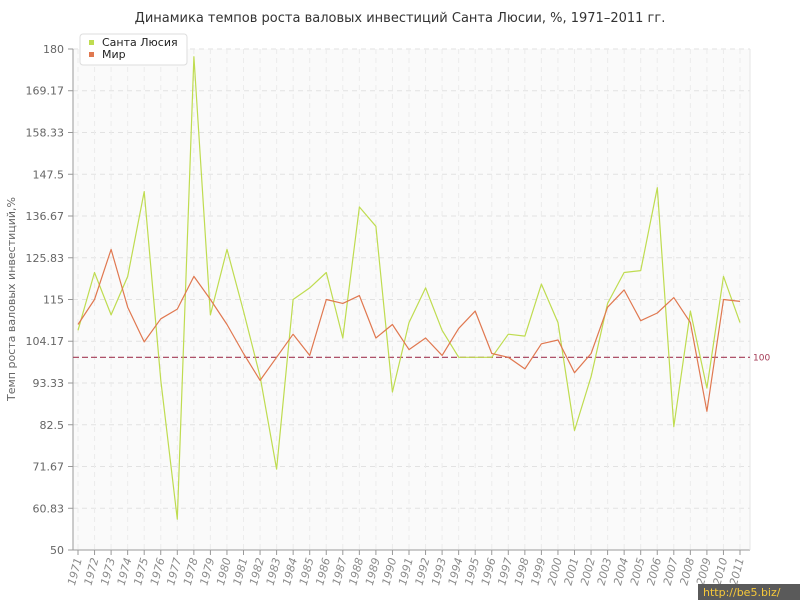 The width and height of the screenshot is (800, 600). What do you see at coordinates (421, 358) in the screenshot?
I see `reference-line: 100` at bounding box center [421, 358].